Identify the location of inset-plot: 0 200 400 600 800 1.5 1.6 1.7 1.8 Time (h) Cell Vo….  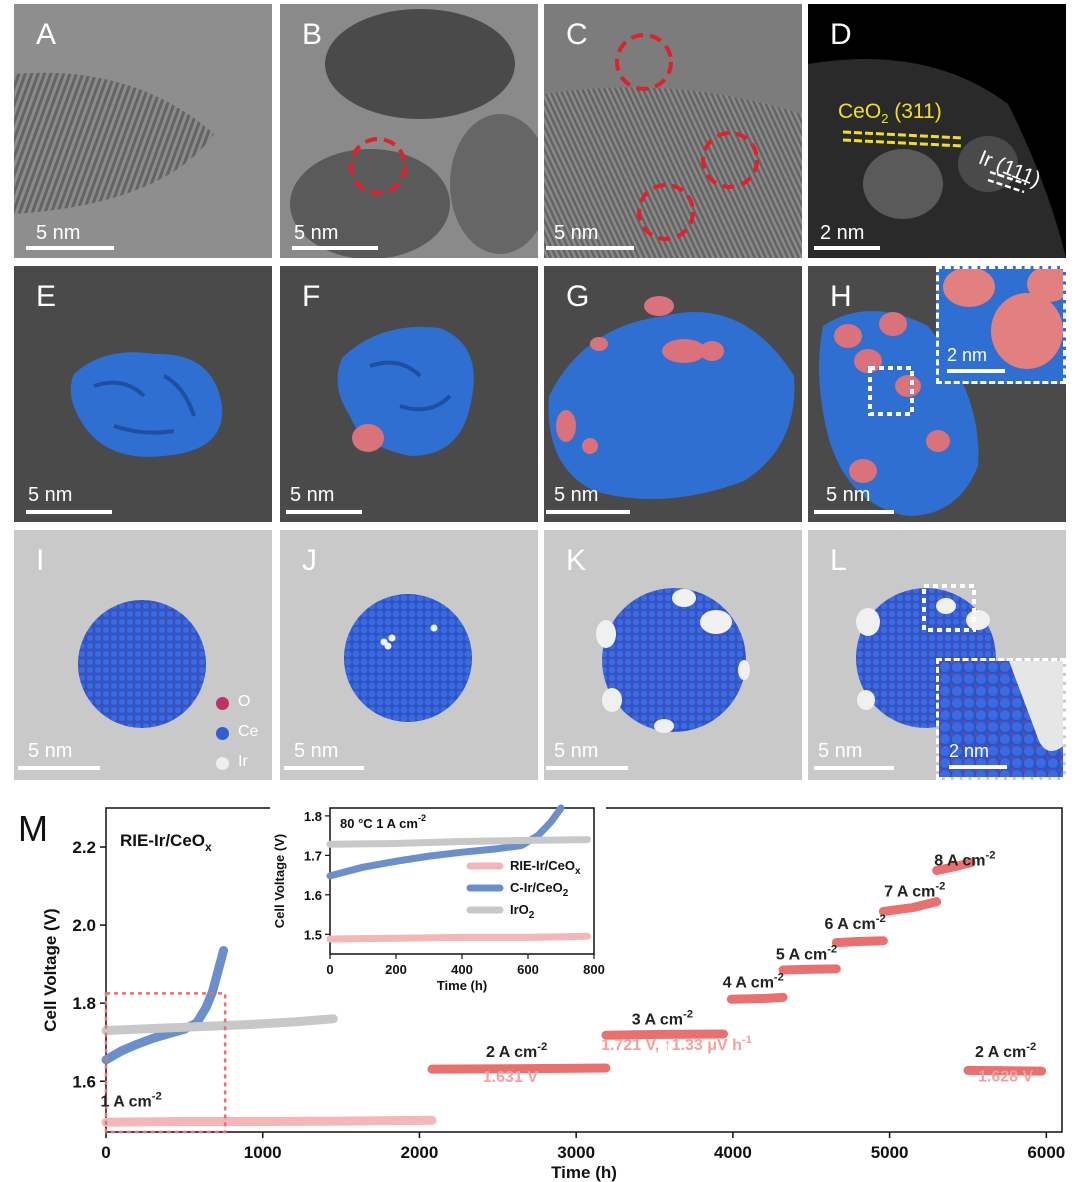
(438, 903).